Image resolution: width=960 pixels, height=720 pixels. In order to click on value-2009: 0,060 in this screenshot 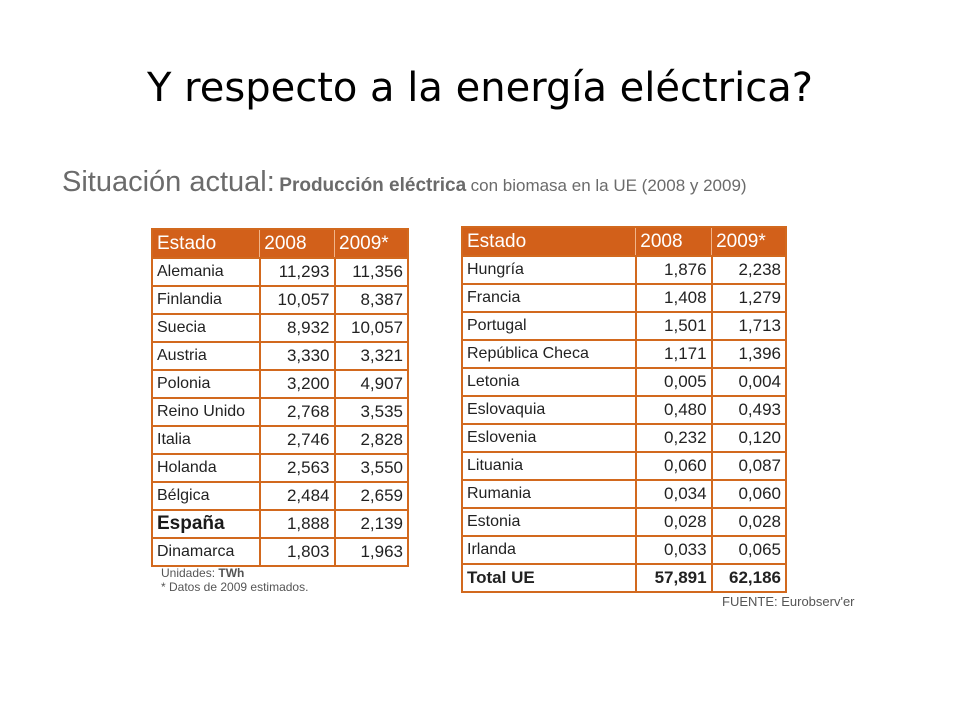, I will do `click(749, 493)`.